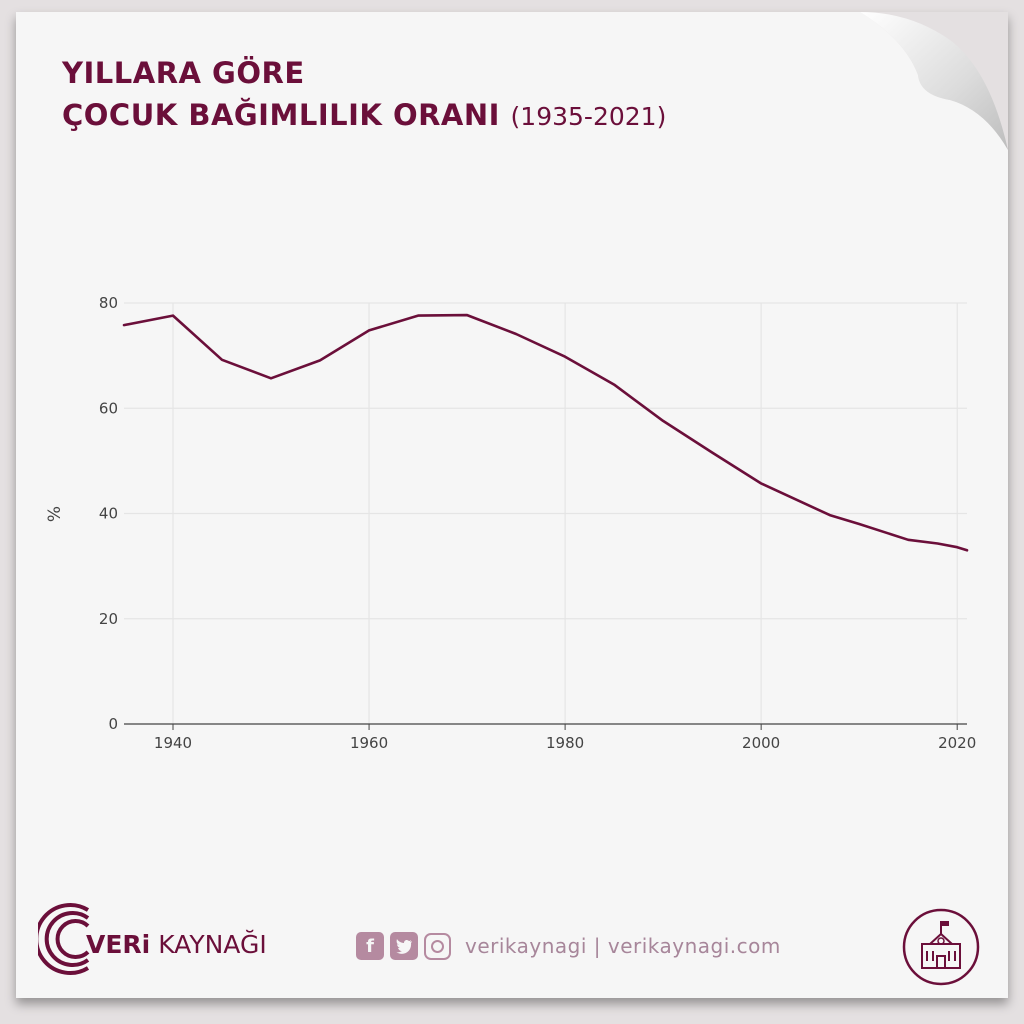 The height and width of the screenshot is (1024, 1024). What do you see at coordinates (212, 944) in the screenshot?
I see `brand-name-light: KAYNAĞI` at bounding box center [212, 944].